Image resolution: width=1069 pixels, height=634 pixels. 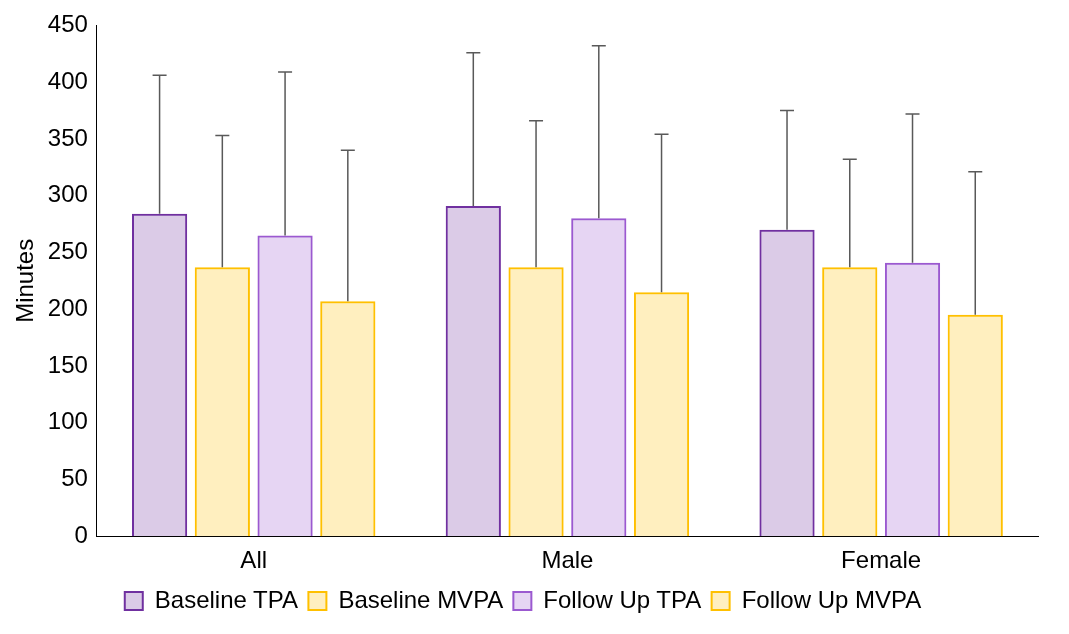 What do you see at coordinates (81, 534) in the screenshot?
I see `y-tick-label: 0` at bounding box center [81, 534].